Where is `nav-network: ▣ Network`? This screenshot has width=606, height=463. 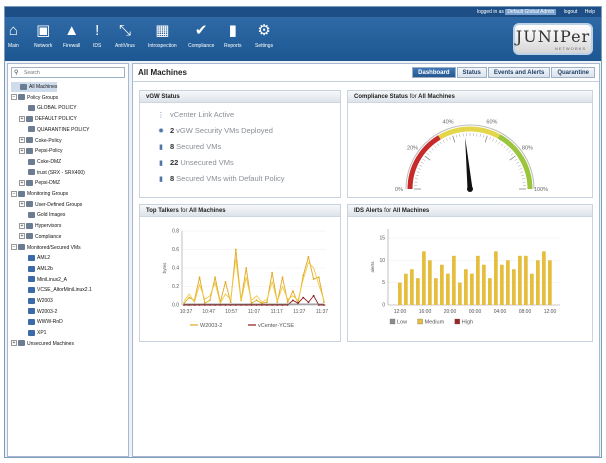
nav-network: ▣ Network is located at coordinates (43, 35).